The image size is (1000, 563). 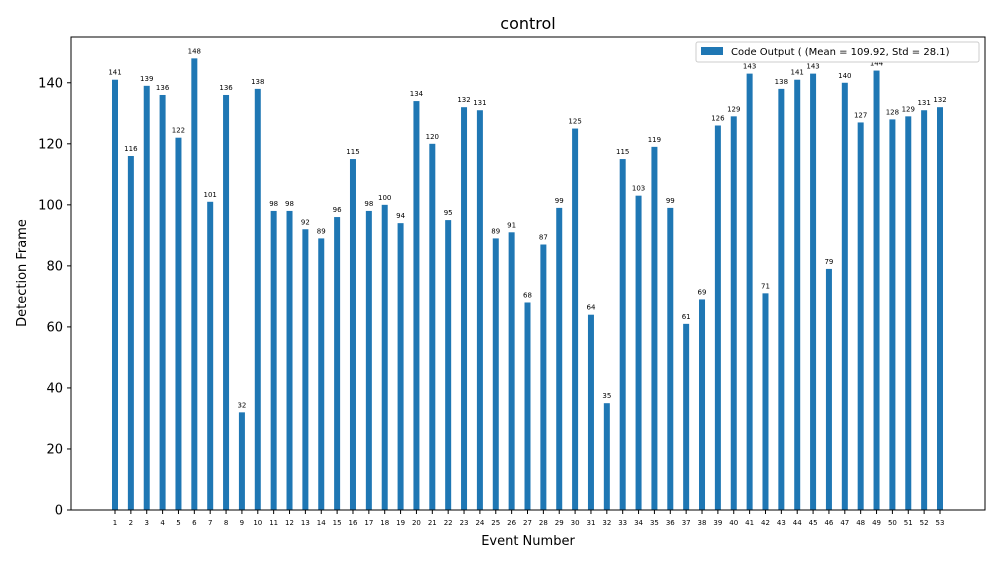 I want to click on bar-value-label: 87, so click(x=543, y=238).